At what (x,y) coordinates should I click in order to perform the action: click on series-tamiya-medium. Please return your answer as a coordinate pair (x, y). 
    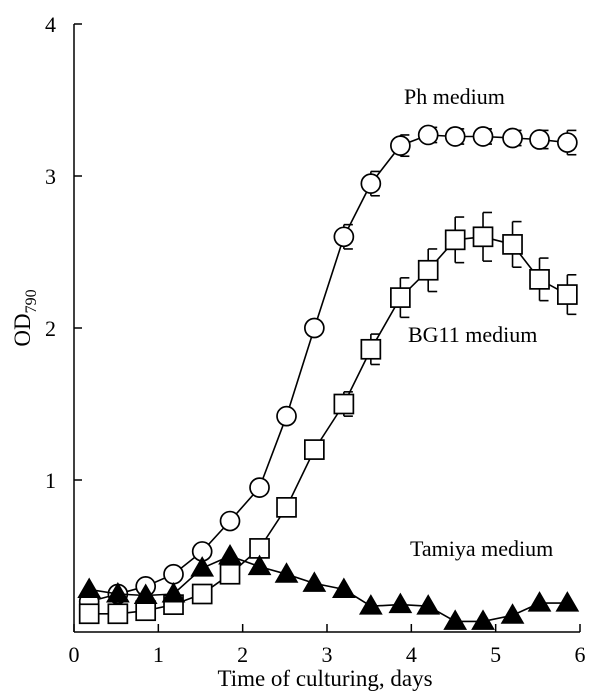
    Looking at the image, I should click on (328, 587).